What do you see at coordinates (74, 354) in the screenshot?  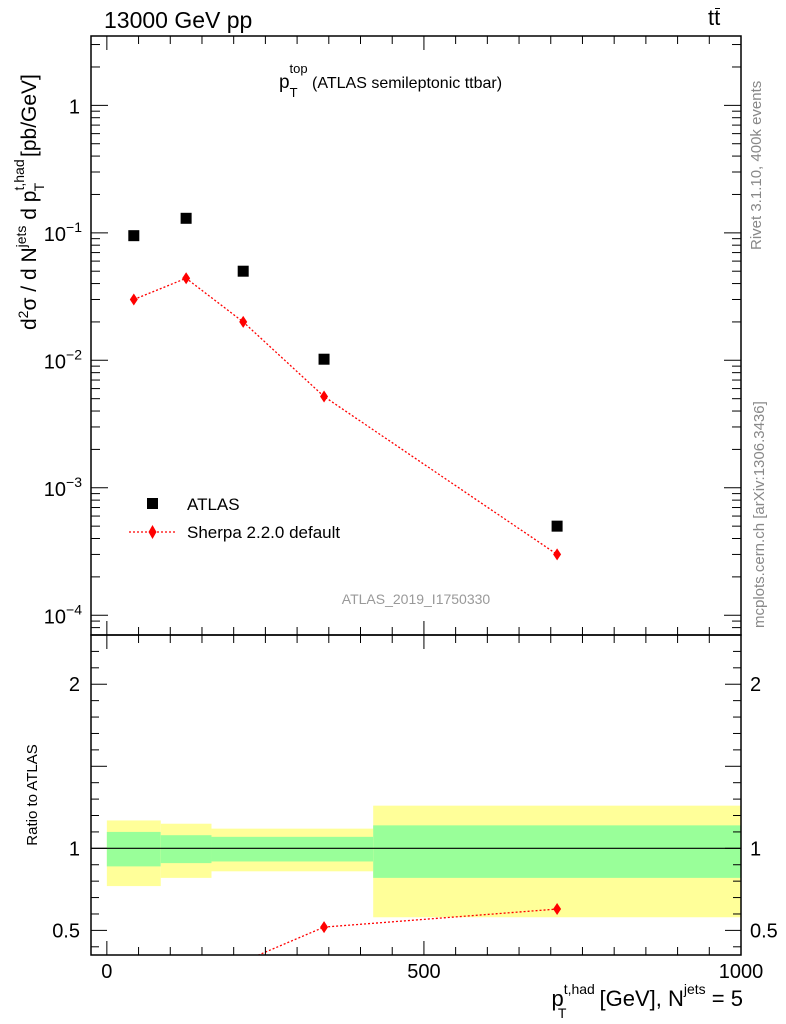 I see `y-tick-exponent: −2` at bounding box center [74, 354].